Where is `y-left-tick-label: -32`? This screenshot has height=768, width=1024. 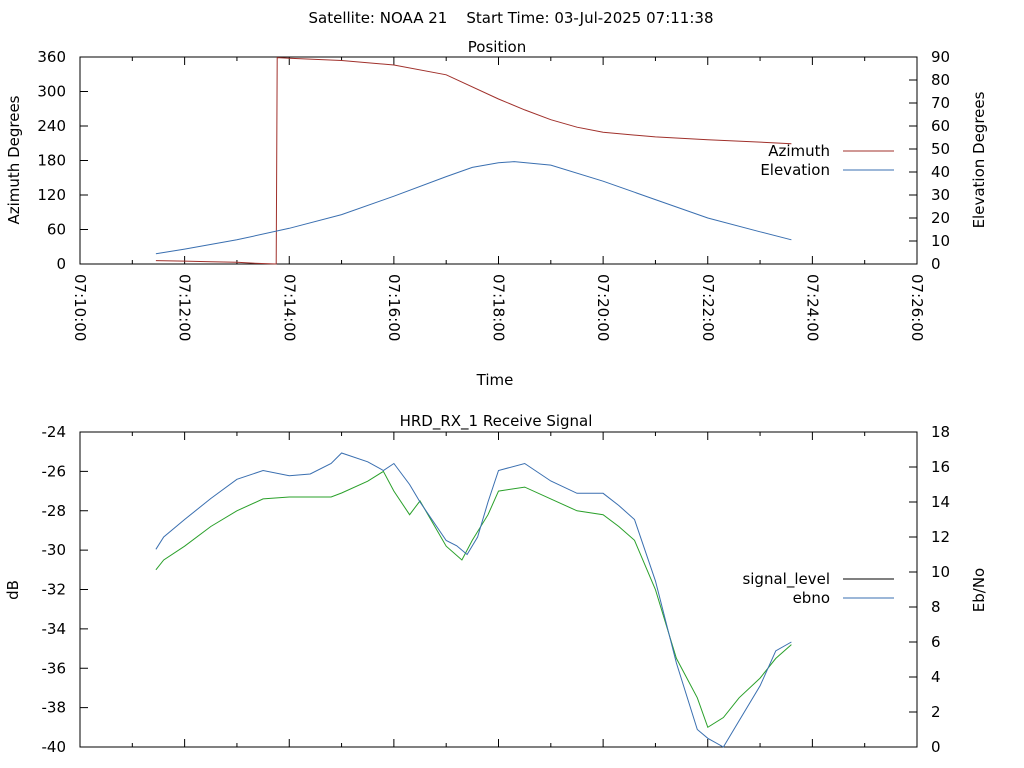 y-left-tick-label: -32 is located at coordinates (54, 590).